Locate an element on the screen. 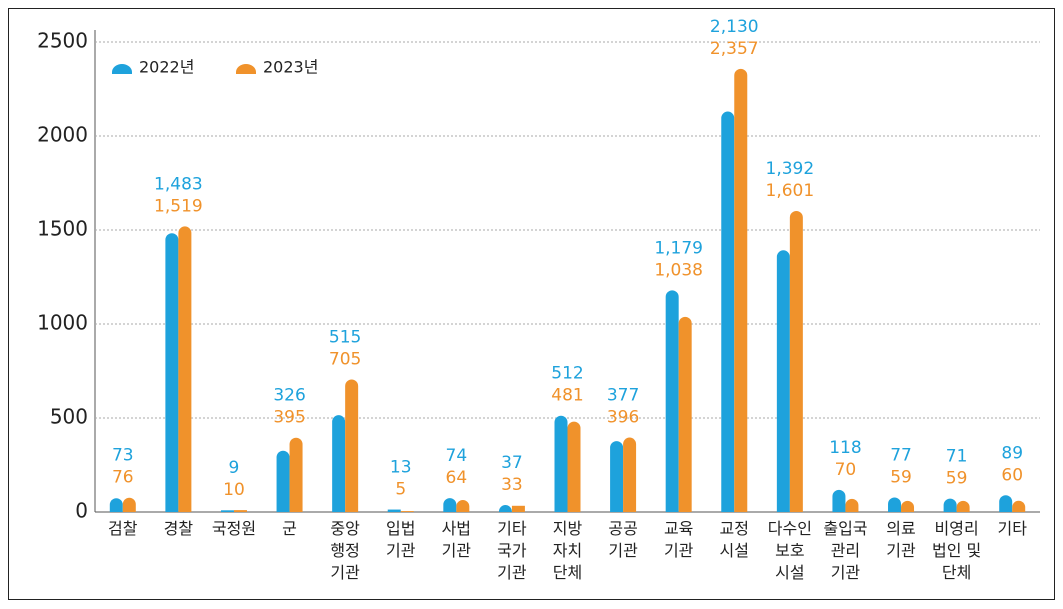 The height and width of the screenshot is (609, 1063). legend-label: 2023년 is located at coordinates (290, 67).